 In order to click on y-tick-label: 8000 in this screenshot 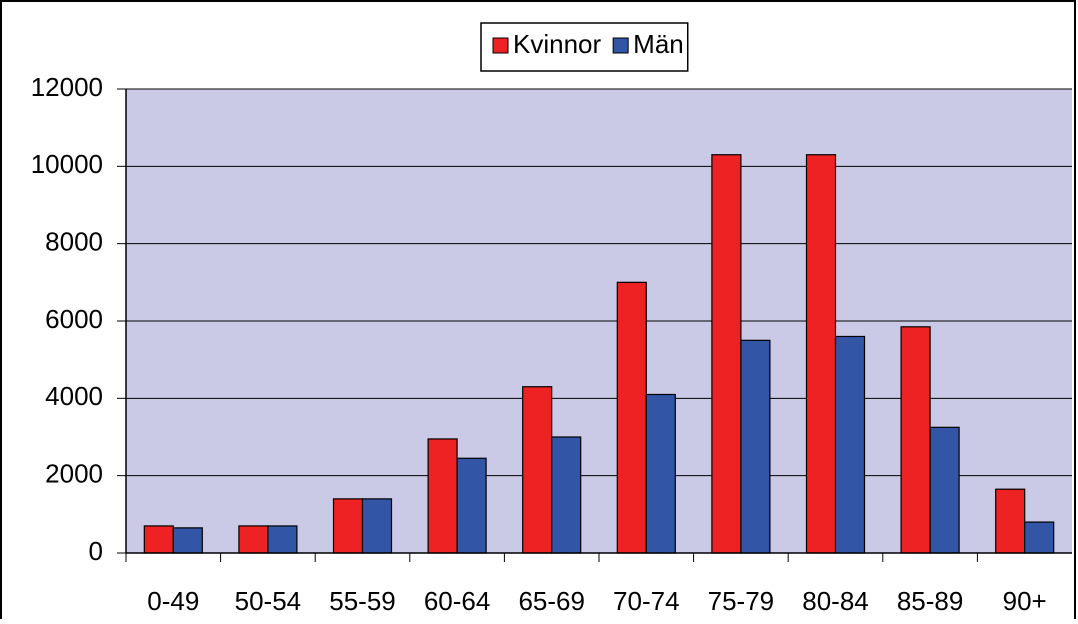, I will do `click(74, 242)`.